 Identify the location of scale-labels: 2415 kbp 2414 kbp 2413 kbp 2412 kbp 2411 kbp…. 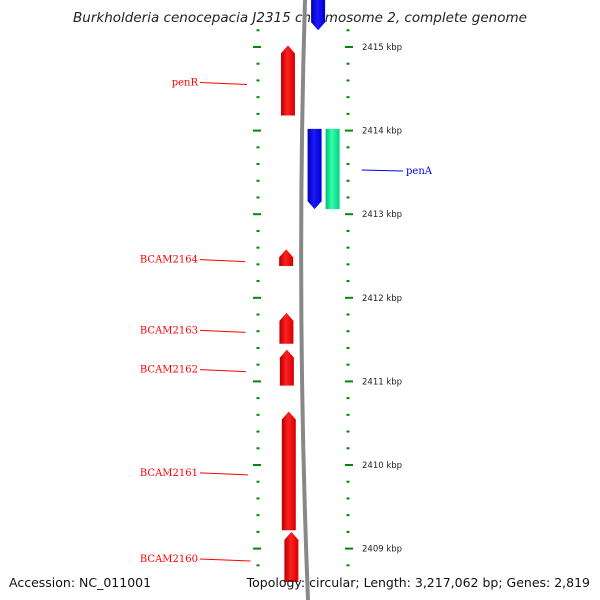
(382, 299).